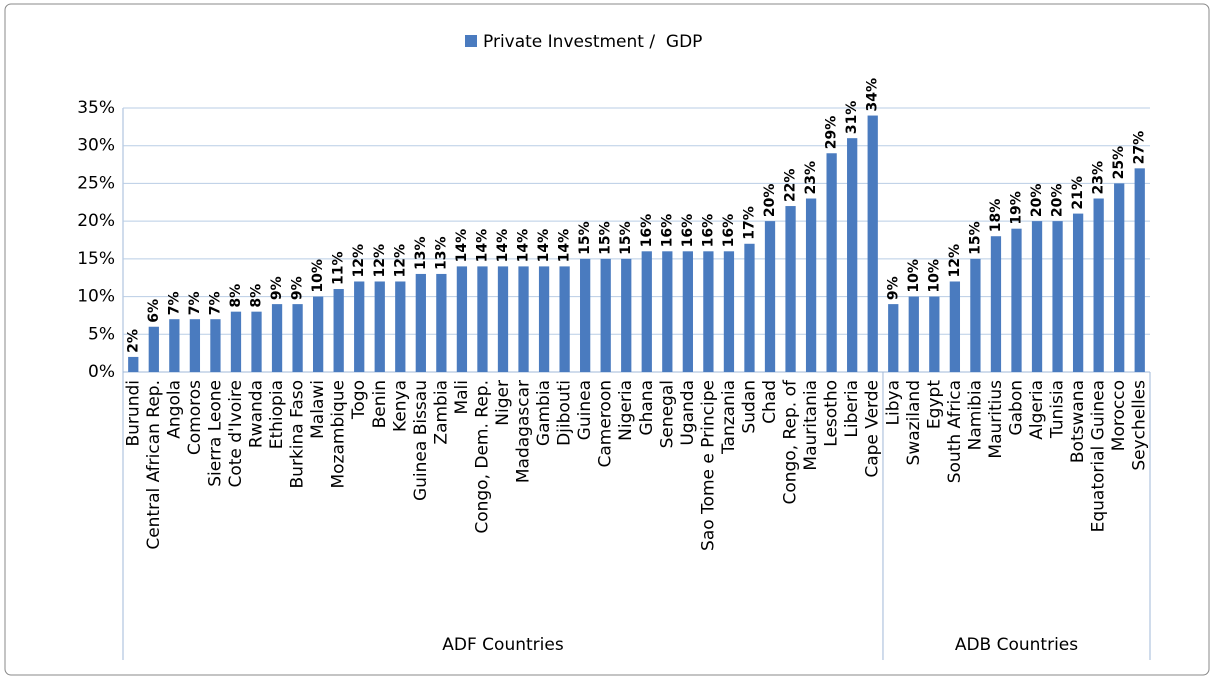  Describe the element at coordinates (1140, 148) in the screenshot. I see `value-label: 27%` at that location.